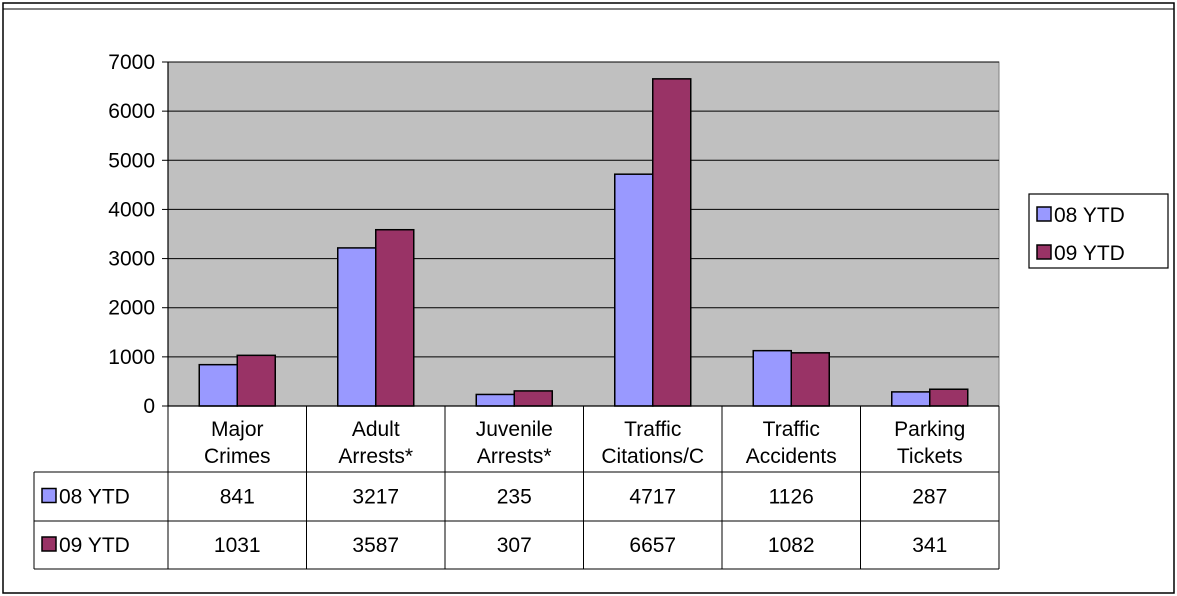 The image size is (1177, 596). I want to click on table-cell-value: 1082, so click(791, 545).